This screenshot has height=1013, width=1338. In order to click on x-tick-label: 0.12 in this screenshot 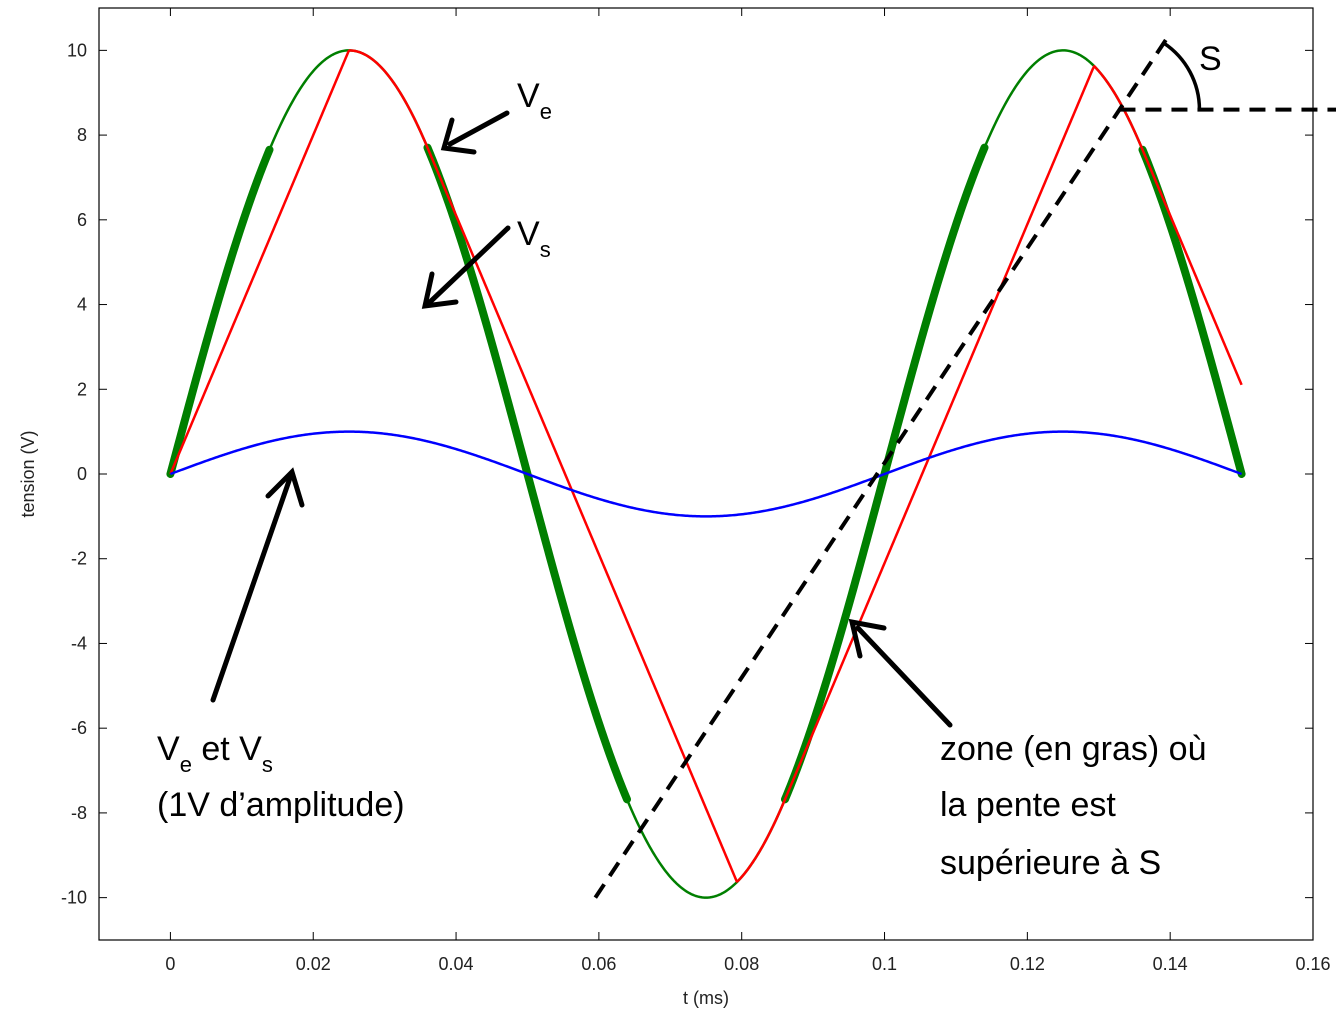, I will do `click(1027, 964)`.